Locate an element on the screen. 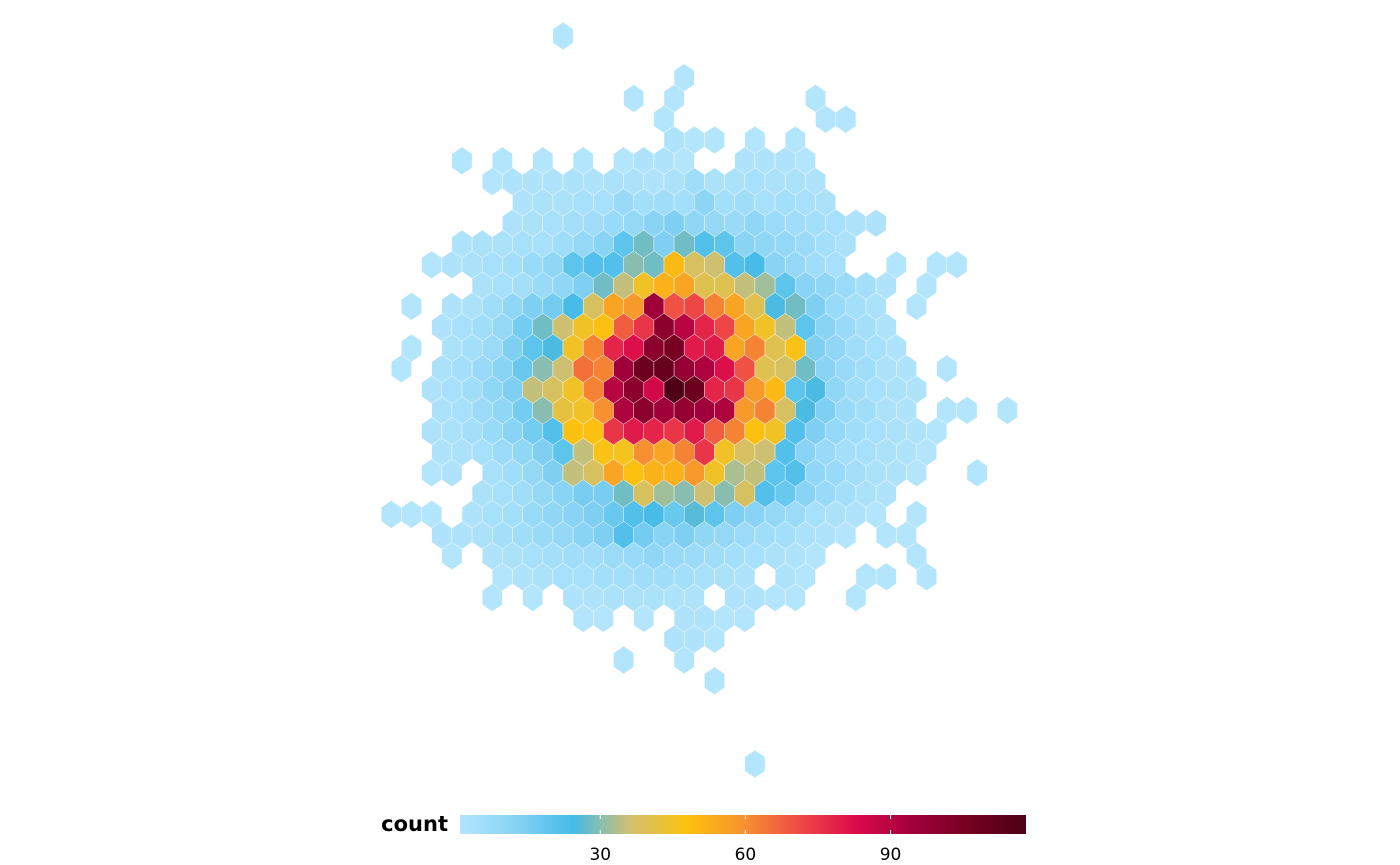 The height and width of the screenshot is (865, 1400). colorbar is located at coordinates (743, 824).